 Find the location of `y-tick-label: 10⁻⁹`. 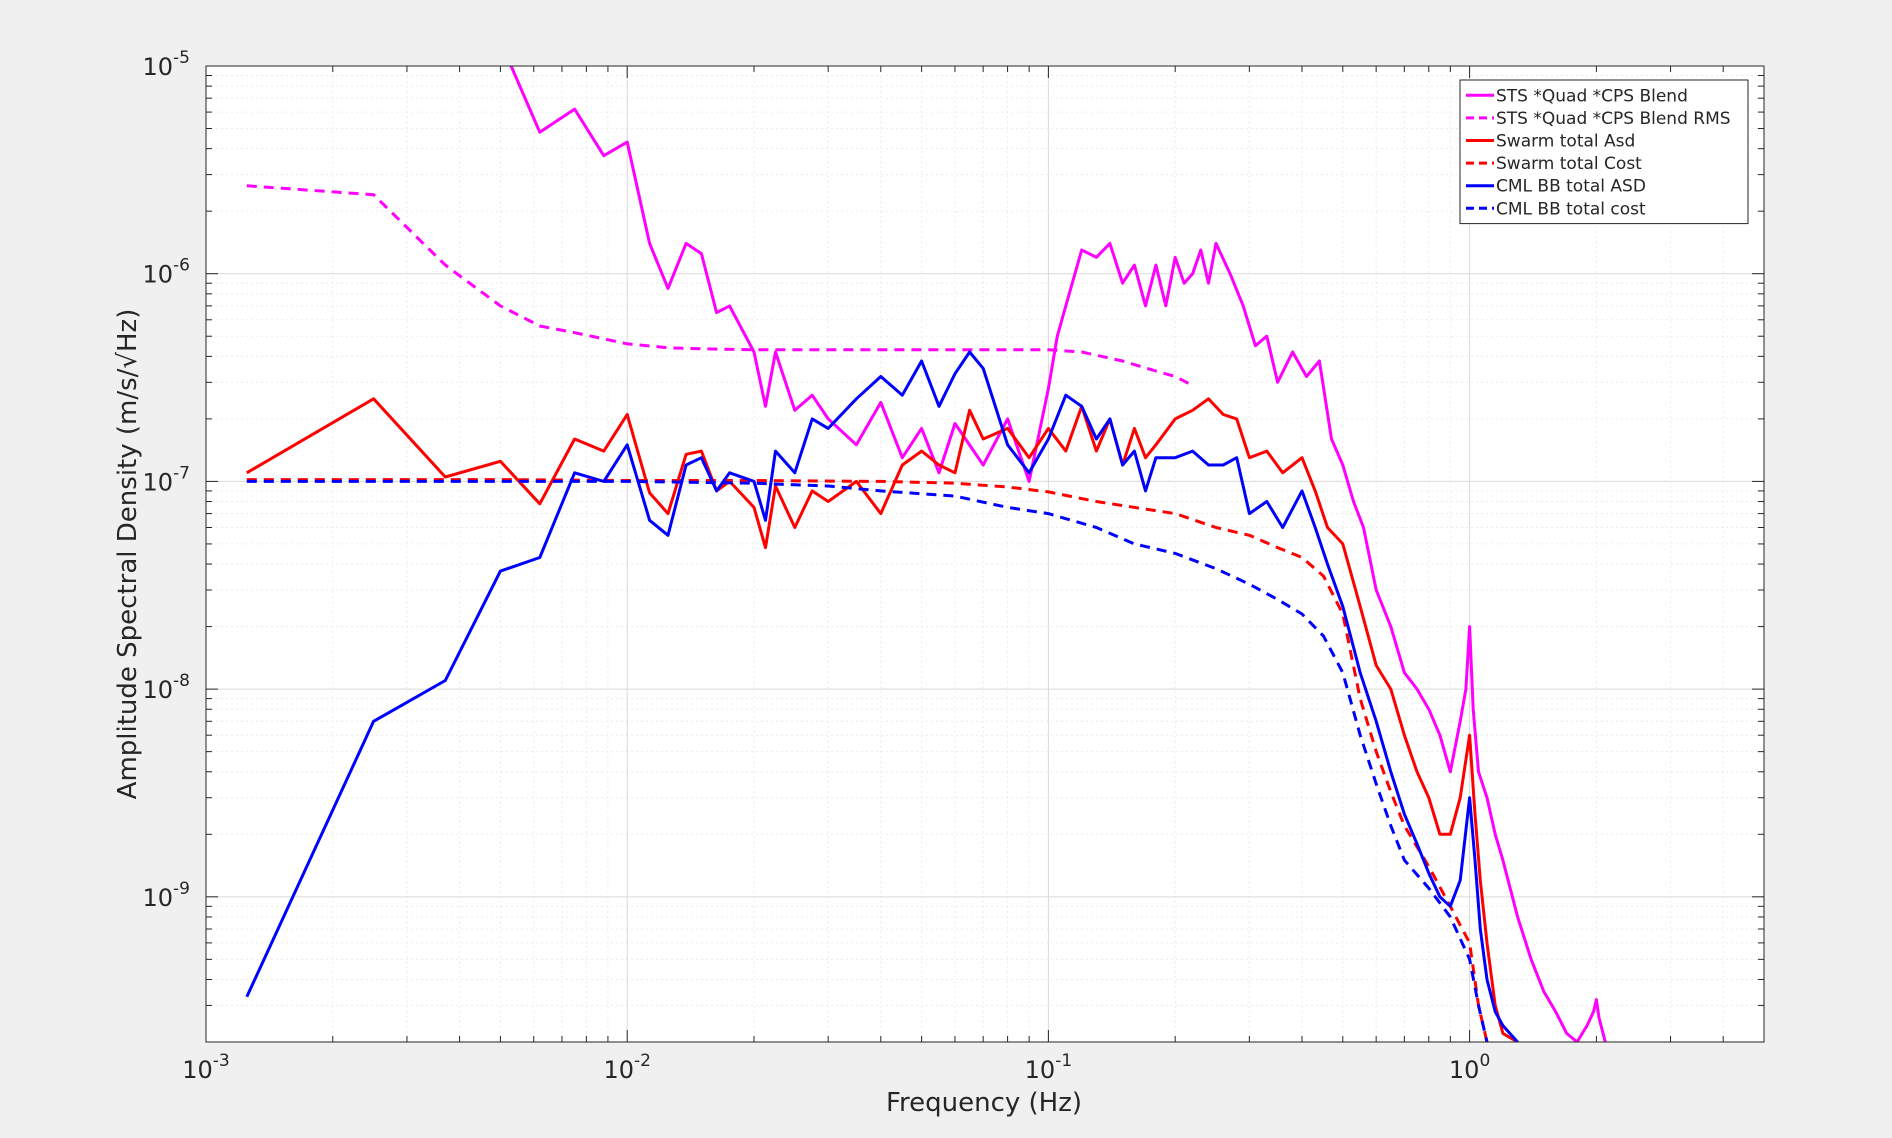

y-tick-label: 10⁻⁹ is located at coordinates (167, 895).